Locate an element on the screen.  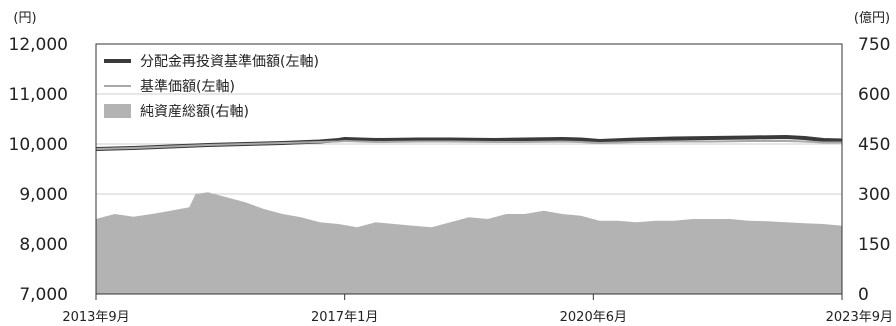
left-tick-label: 7,000 is located at coordinates (43, 295).